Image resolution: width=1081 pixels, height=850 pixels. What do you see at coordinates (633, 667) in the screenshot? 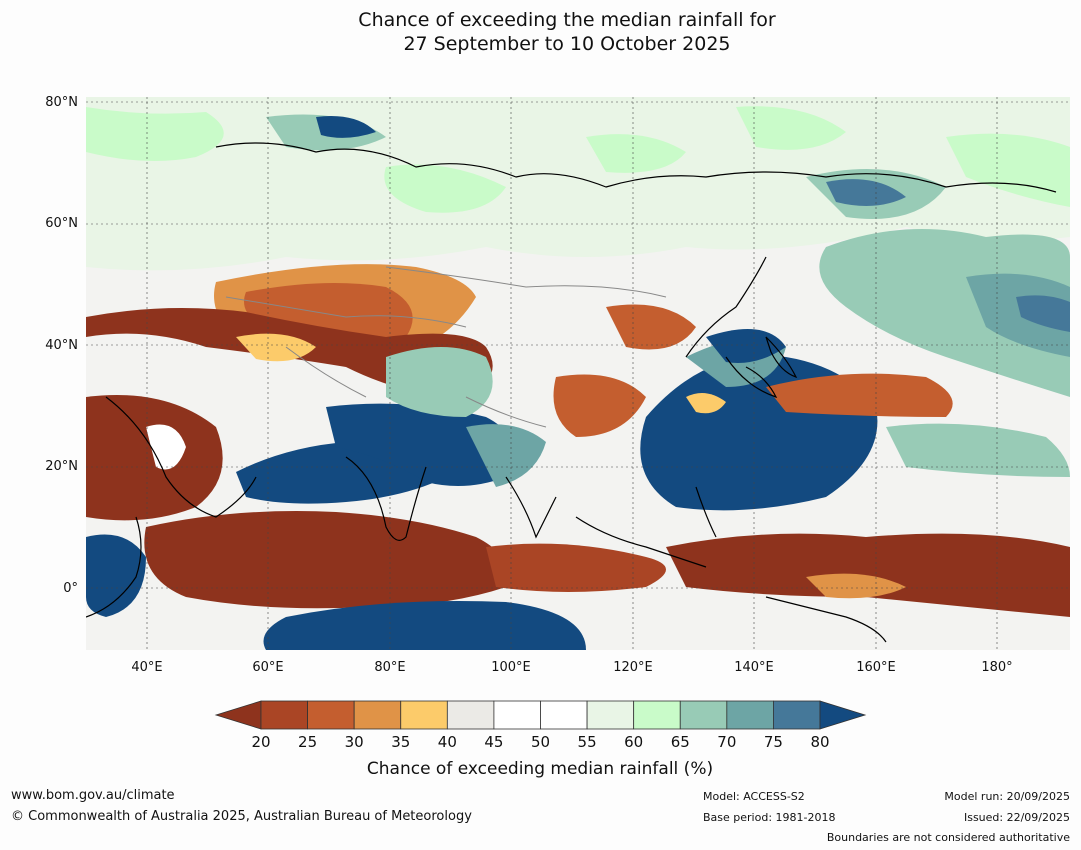
I see `lon-label-120e: 120°E` at bounding box center [633, 667].